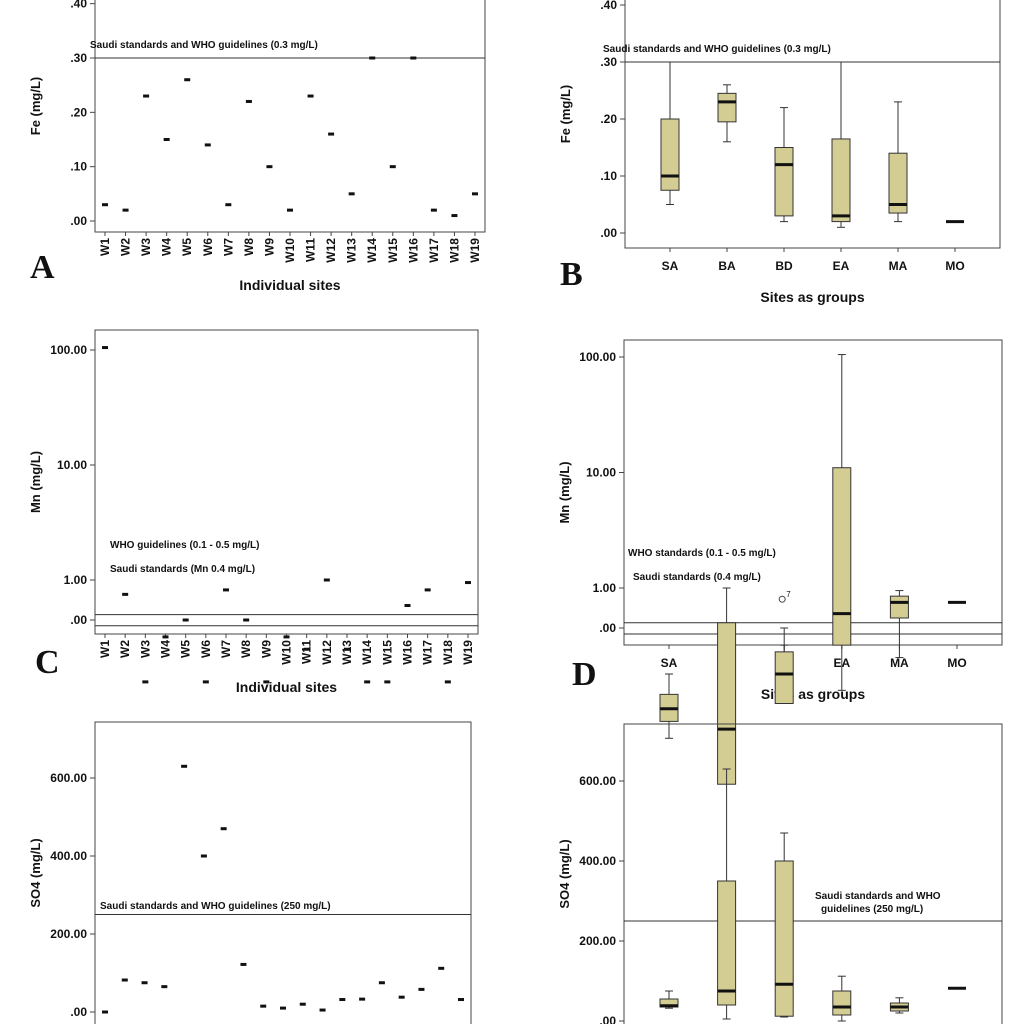  Describe the element at coordinates (266, 649) in the screenshot. I see `x-tick-label: W9` at that location.